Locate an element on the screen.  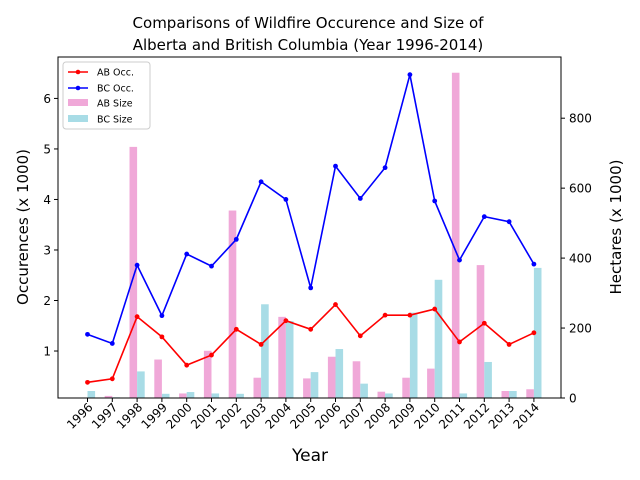
bar-bc-size-2013 is located at coordinates (513, 394).